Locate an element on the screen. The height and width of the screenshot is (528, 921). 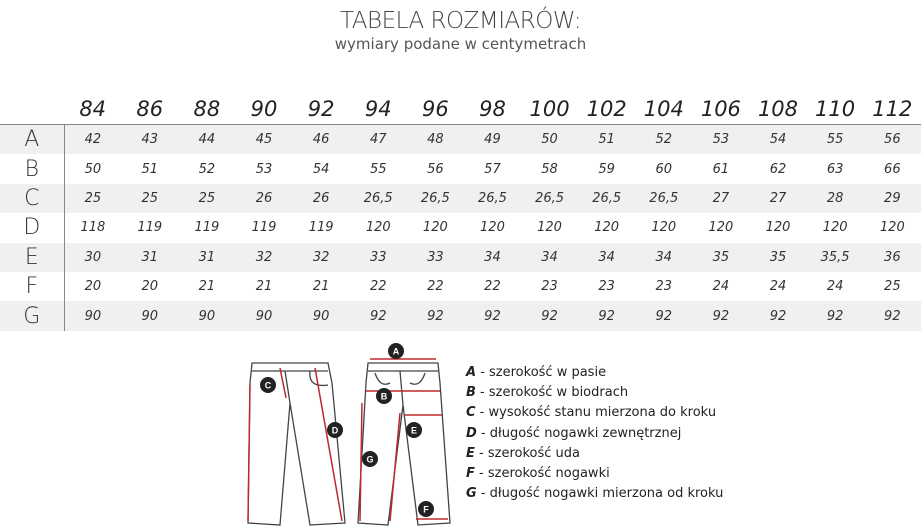
marker-b-icon is located at coordinates (384, 396).